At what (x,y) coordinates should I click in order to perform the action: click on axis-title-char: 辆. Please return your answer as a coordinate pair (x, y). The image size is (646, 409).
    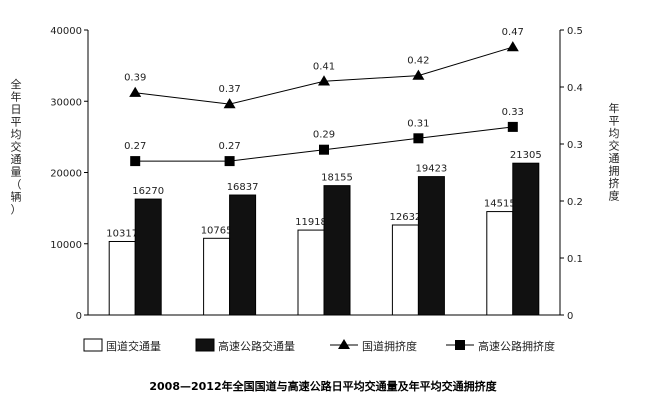
    Looking at the image, I should click on (16, 197).